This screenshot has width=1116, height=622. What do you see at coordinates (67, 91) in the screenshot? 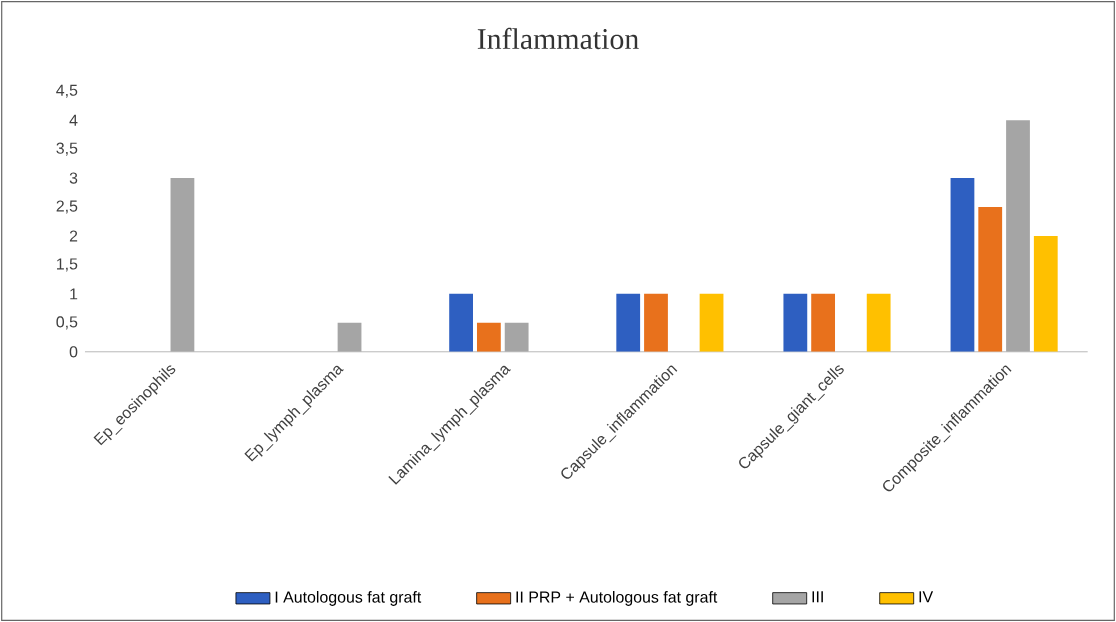
I see `y-tick-label: 4,5` at bounding box center [67, 91].